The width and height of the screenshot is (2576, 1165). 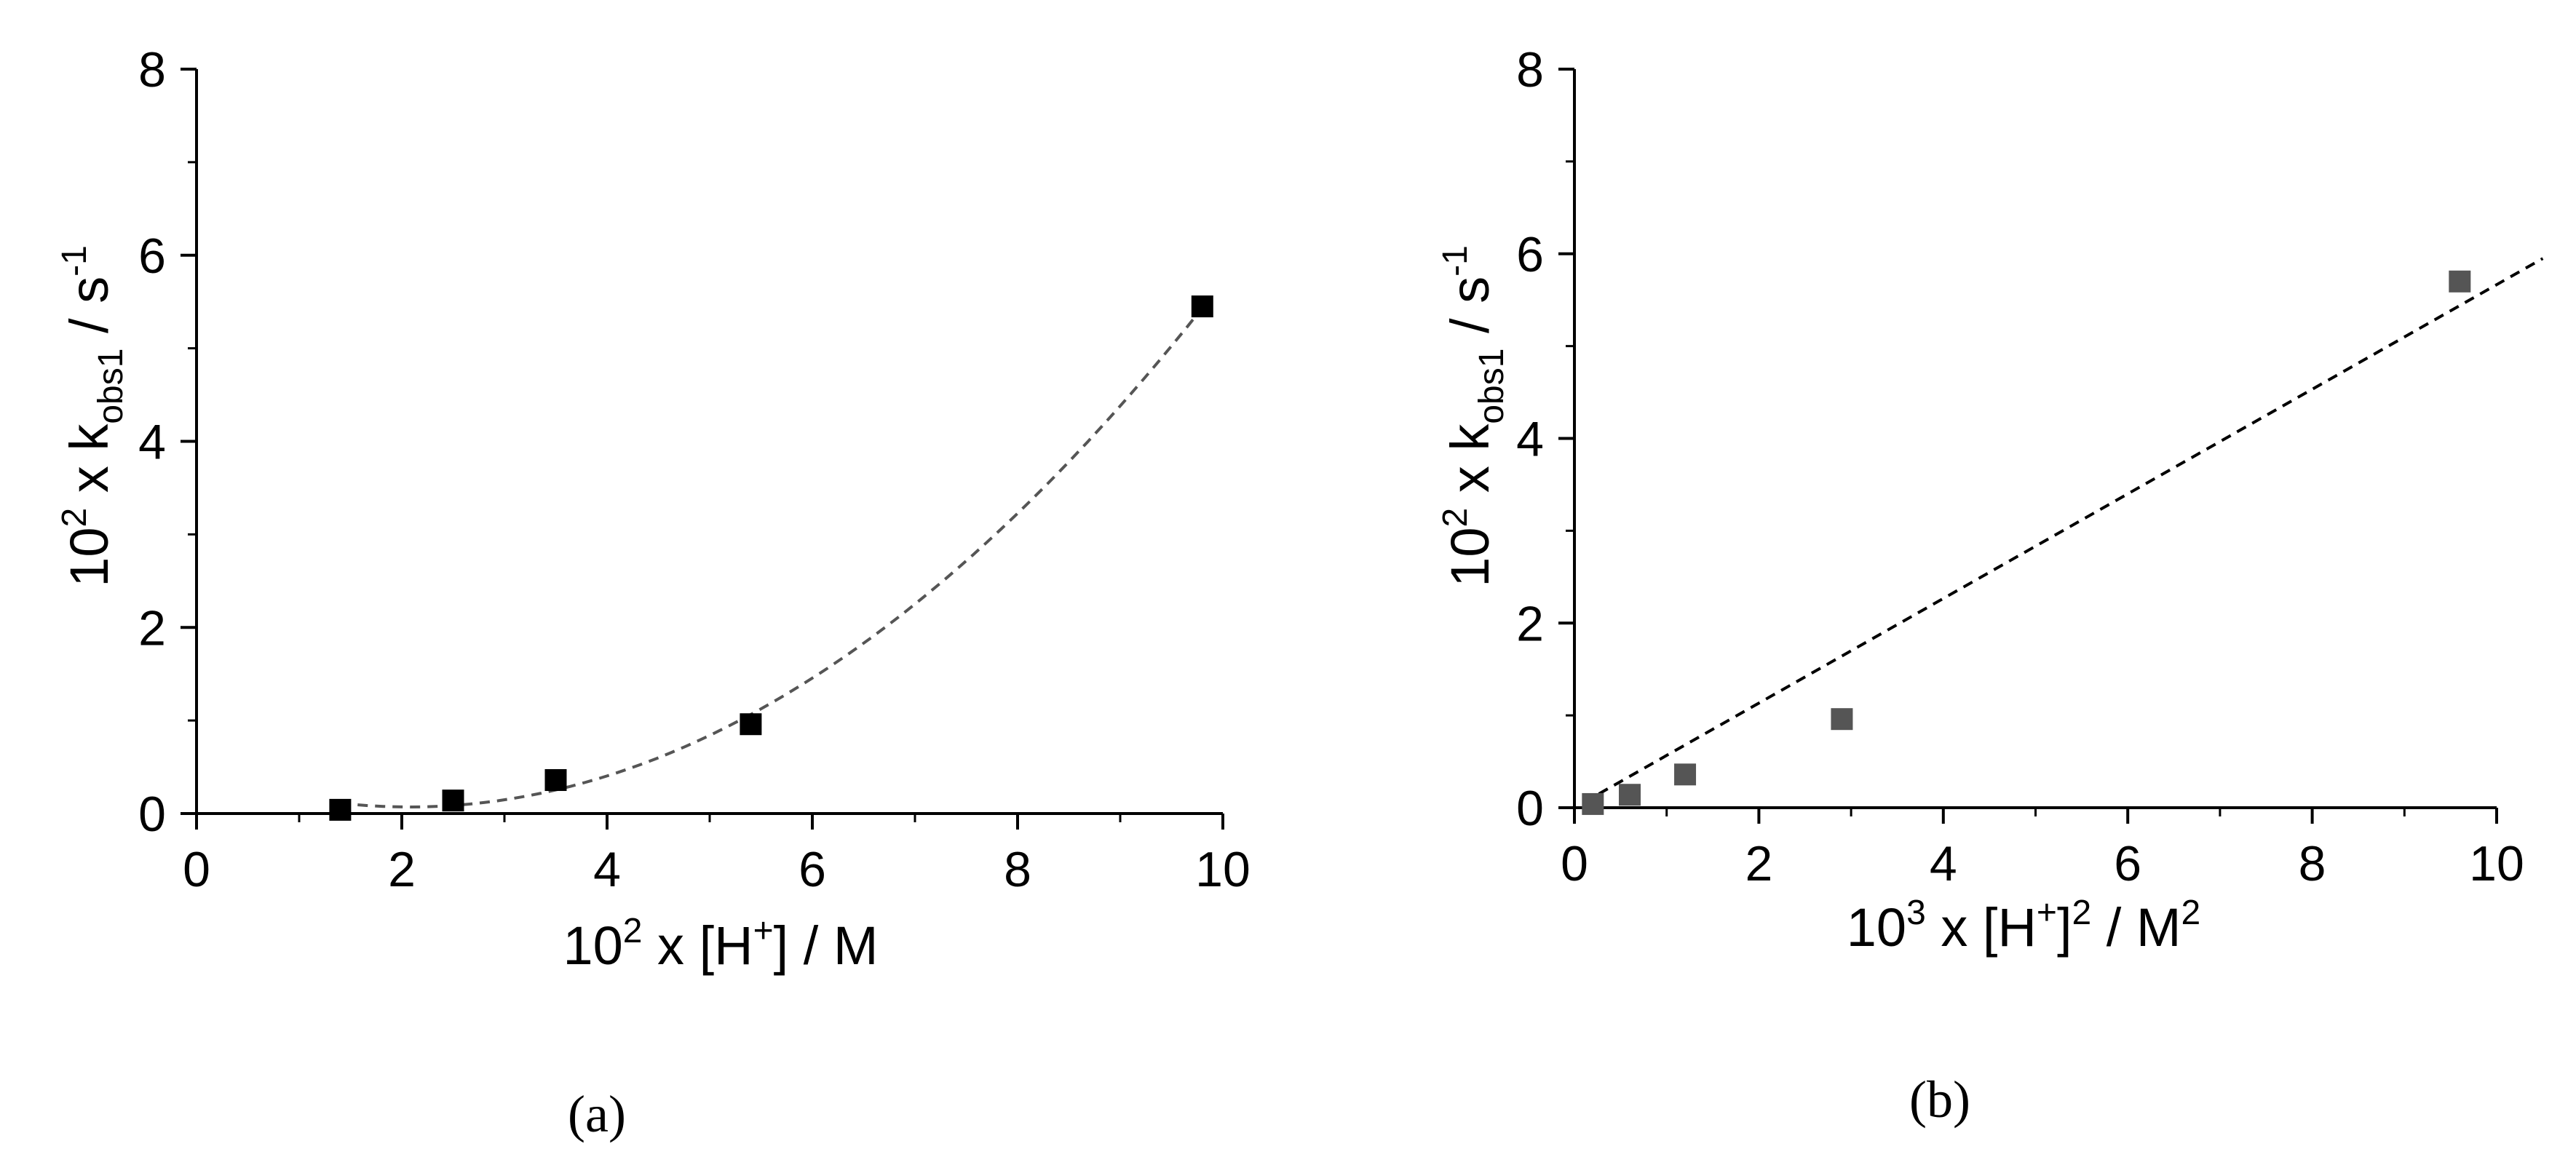 I want to click on x-tick-label-a: 6, so click(x=812, y=869).